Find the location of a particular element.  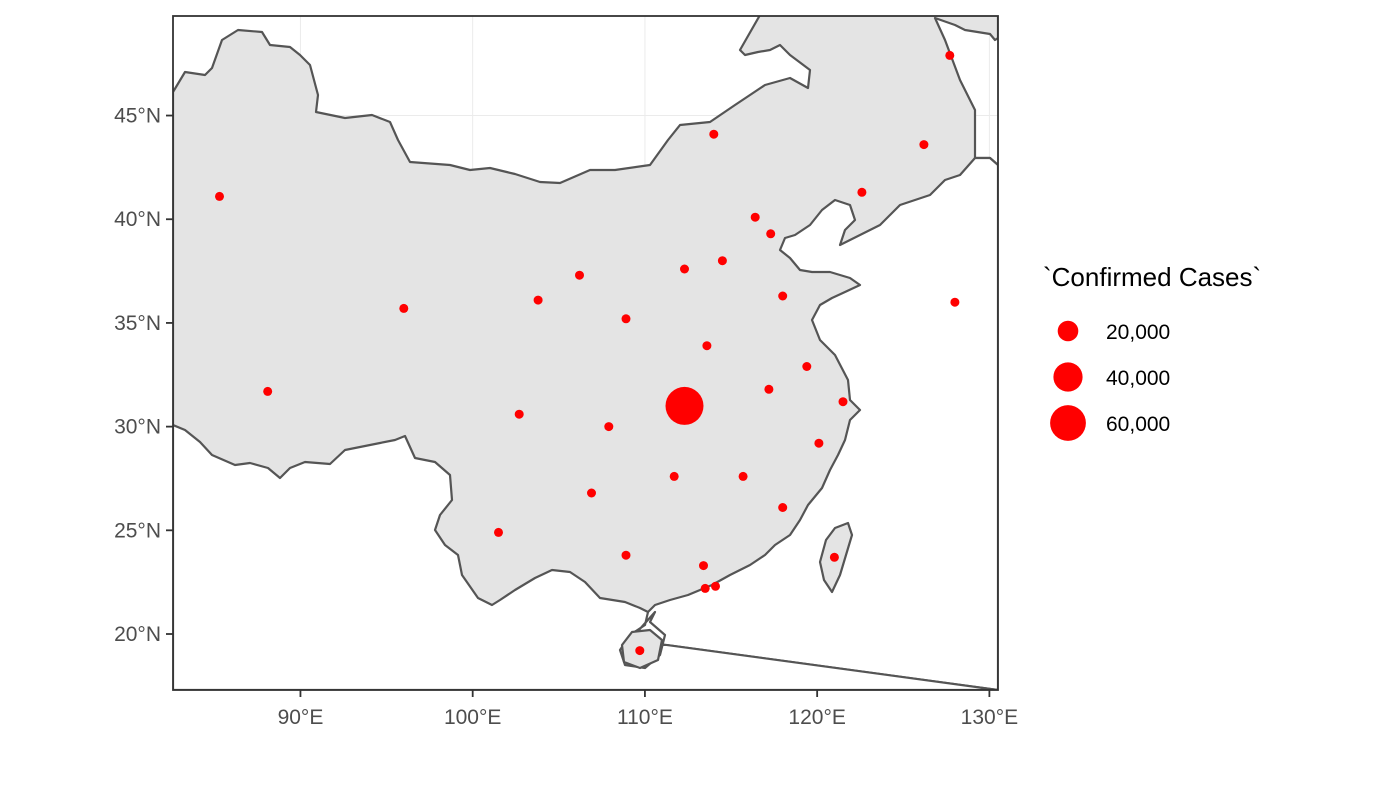

legend: `Confirmed Cases` 20,000 40,000 60,000 is located at coordinates (1152, 351).